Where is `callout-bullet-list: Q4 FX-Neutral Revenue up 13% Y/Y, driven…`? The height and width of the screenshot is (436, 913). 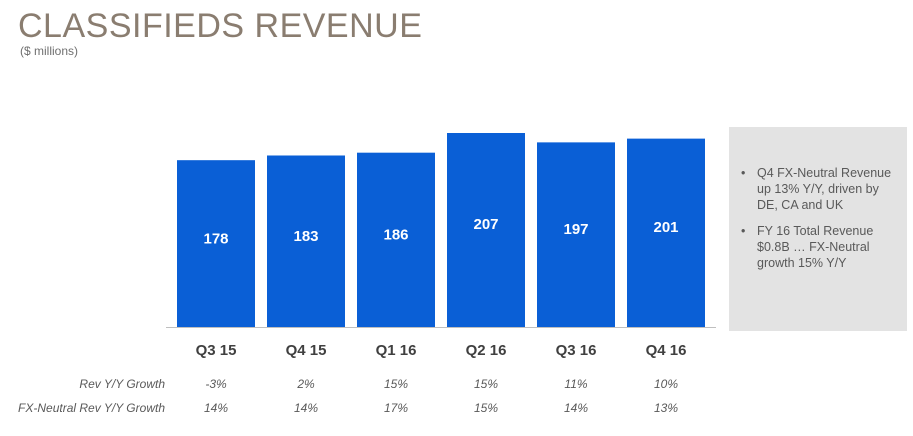 callout-bullet-list: Q4 FX-Neutral Revenue up 13% Y/Y, driven… is located at coordinates (817, 218).